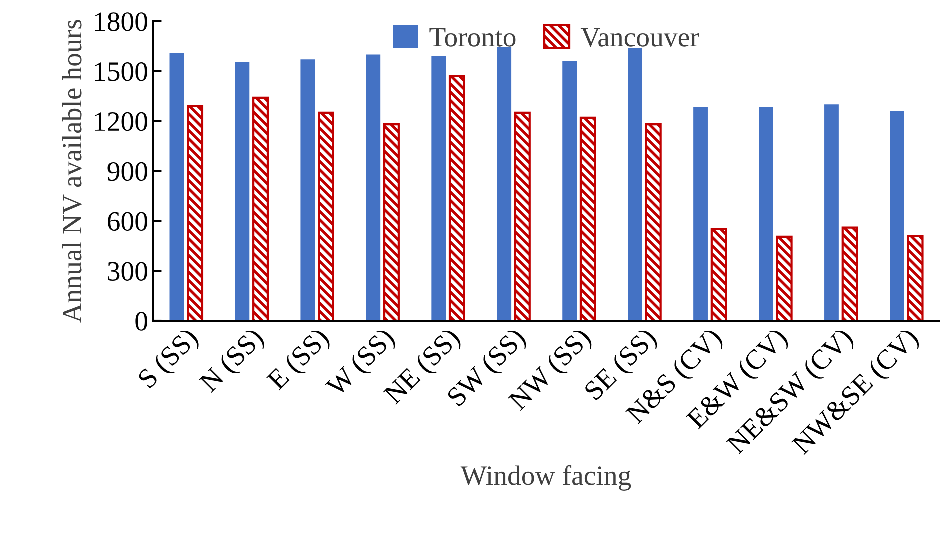 The width and height of the screenshot is (941, 535). Describe the element at coordinates (546, 478) in the screenshot. I see `x-axis-title: Window facing` at that location.